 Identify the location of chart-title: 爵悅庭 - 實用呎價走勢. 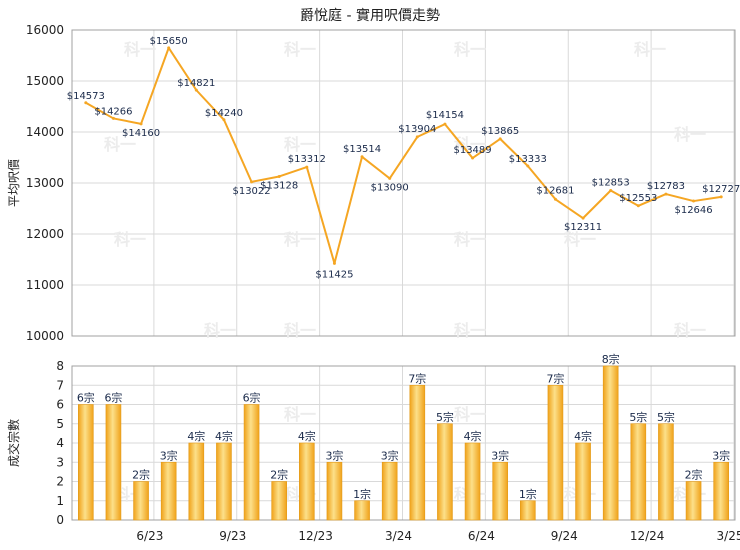
(370, 15).